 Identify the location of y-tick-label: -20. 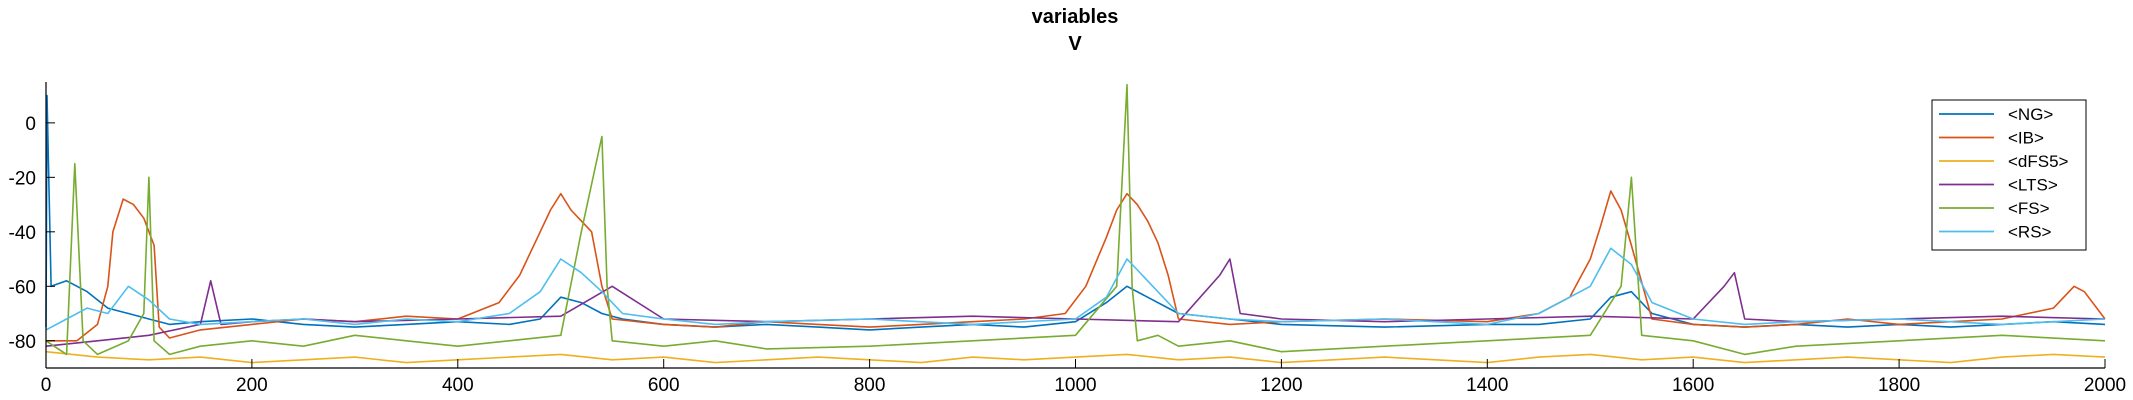
(22, 178).